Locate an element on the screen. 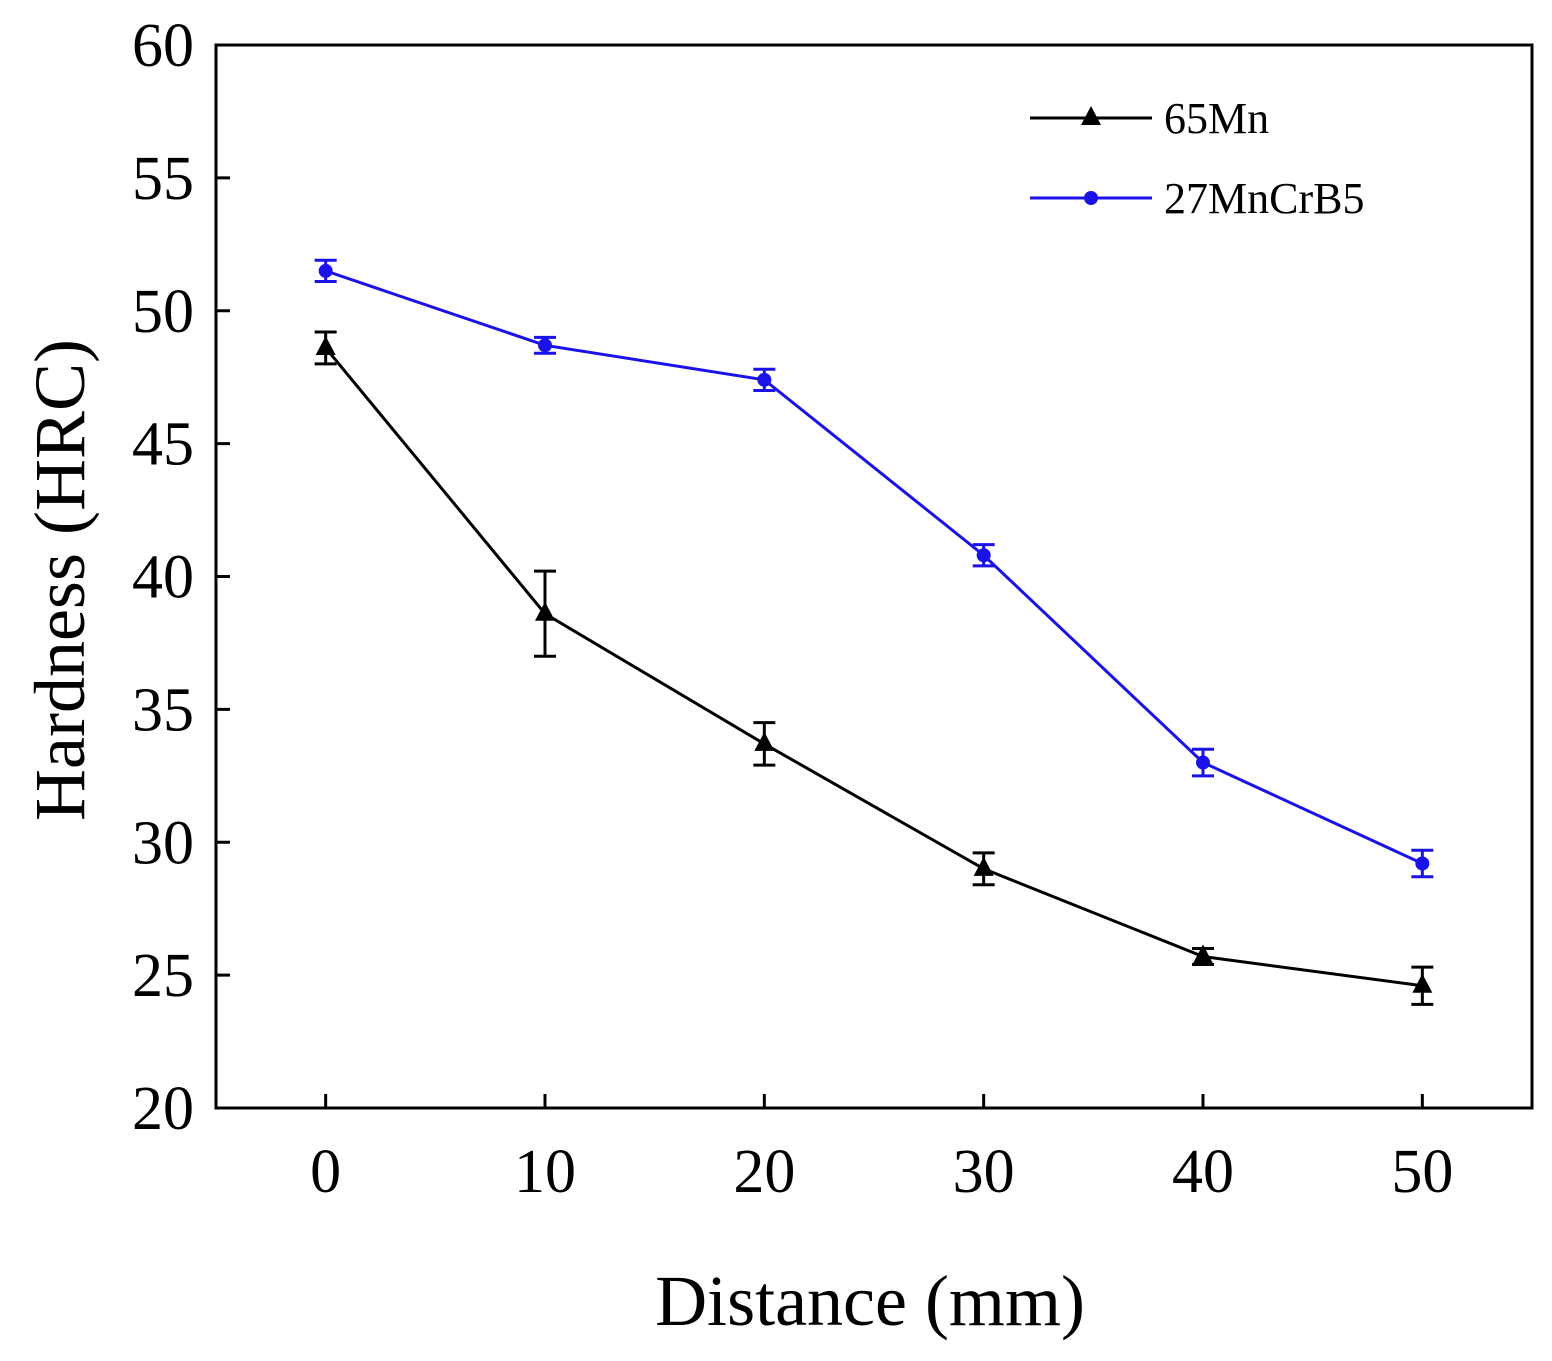  y-tick-label: 30 is located at coordinates (163, 843).